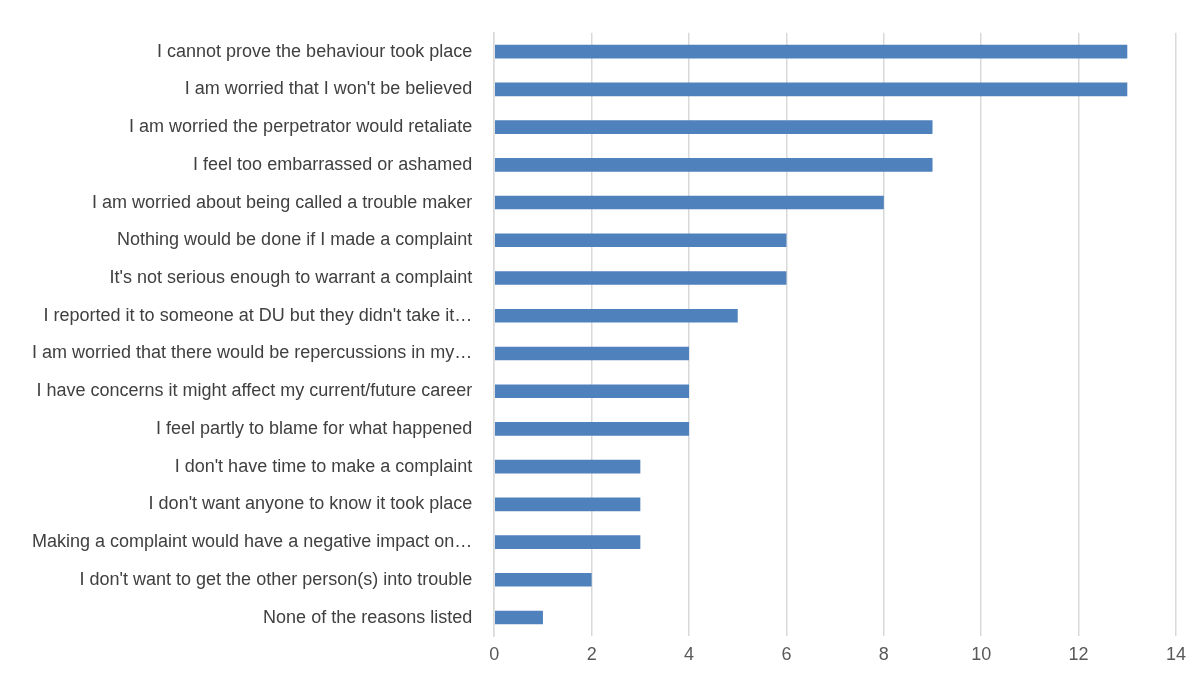 This screenshot has height=682, width=1200. I want to click on x-tick-label: 6, so click(786, 654).